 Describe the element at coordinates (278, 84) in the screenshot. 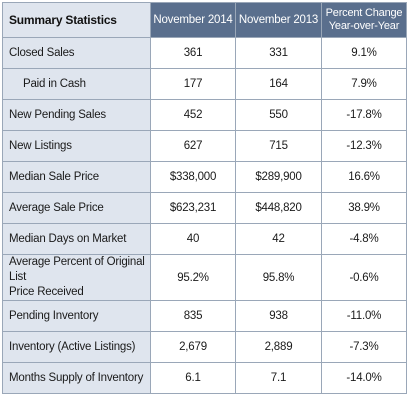

I see `cell-nov-2013: 164` at that location.